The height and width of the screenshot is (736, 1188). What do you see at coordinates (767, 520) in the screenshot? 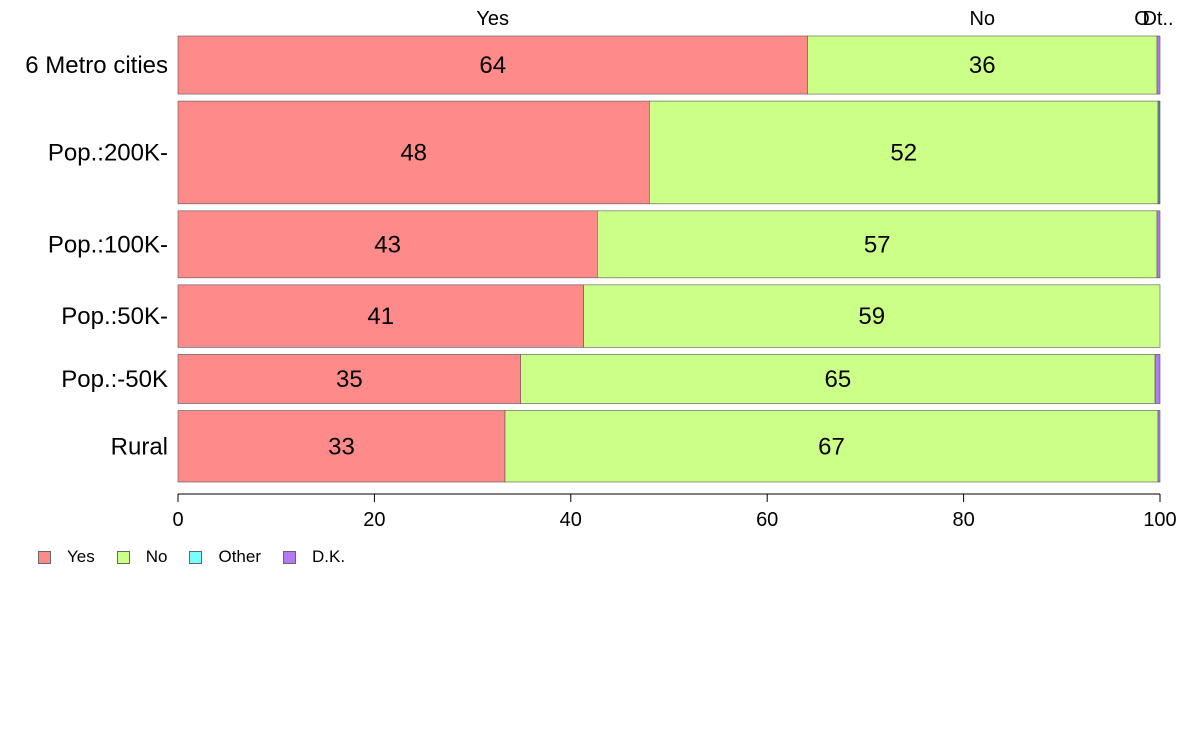
I see `x-tick-label: 60` at bounding box center [767, 520].